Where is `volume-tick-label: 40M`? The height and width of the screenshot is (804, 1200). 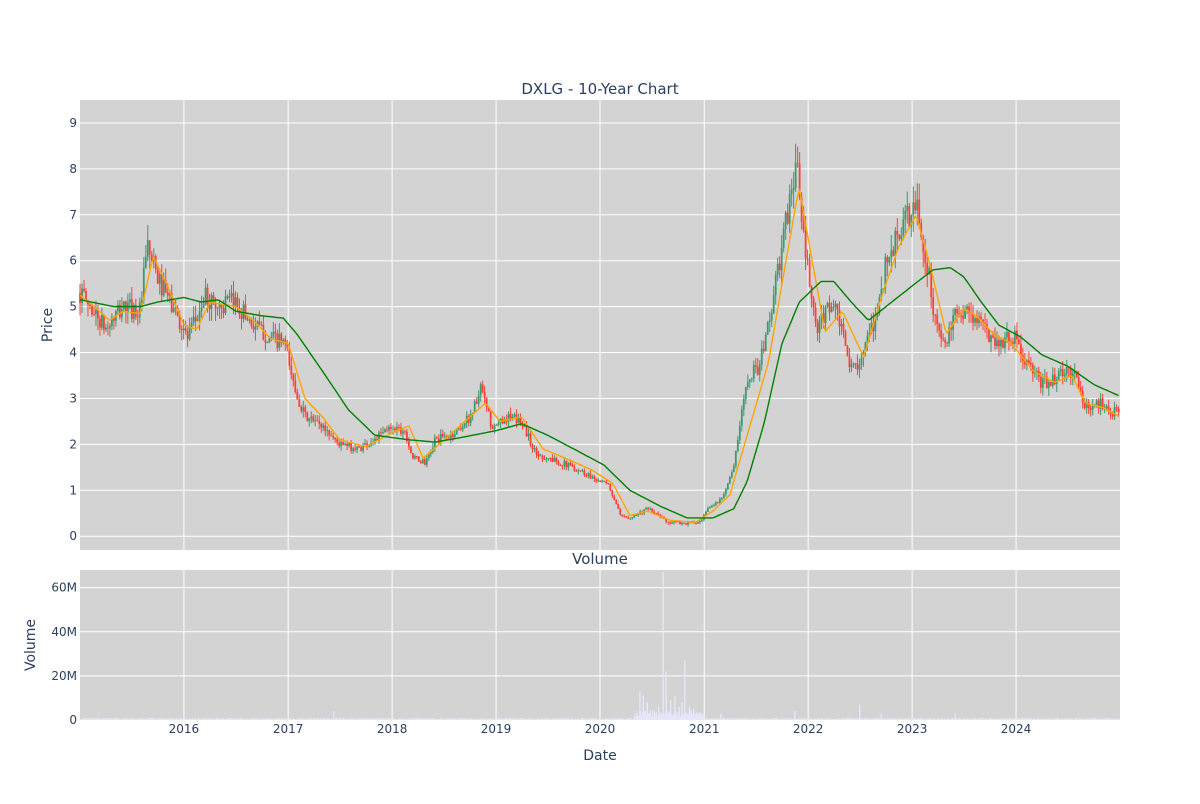
volume-tick-label: 40M is located at coordinates (64, 632).